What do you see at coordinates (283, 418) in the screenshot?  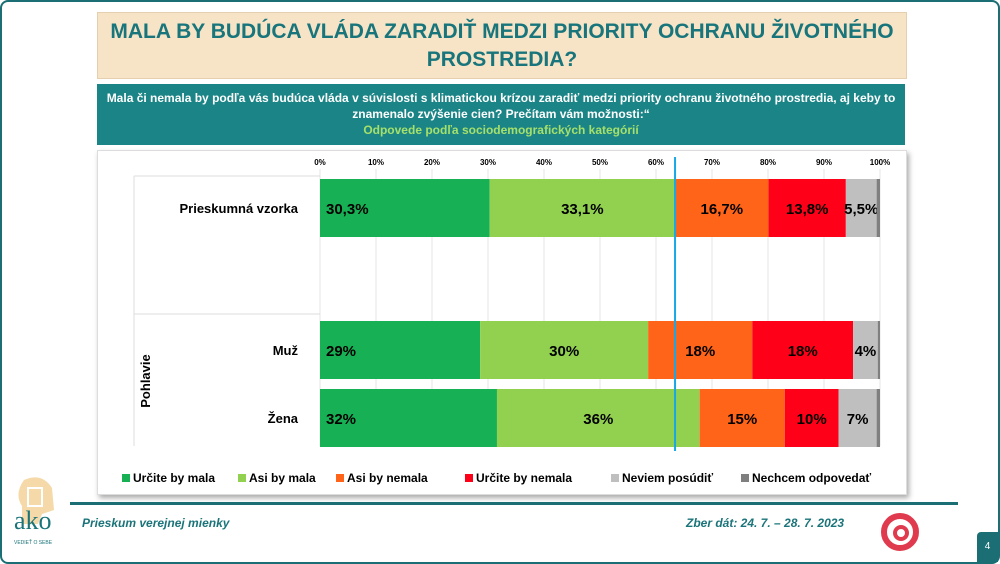 I see `category-label: Žena` at bounding box center [283, 418].